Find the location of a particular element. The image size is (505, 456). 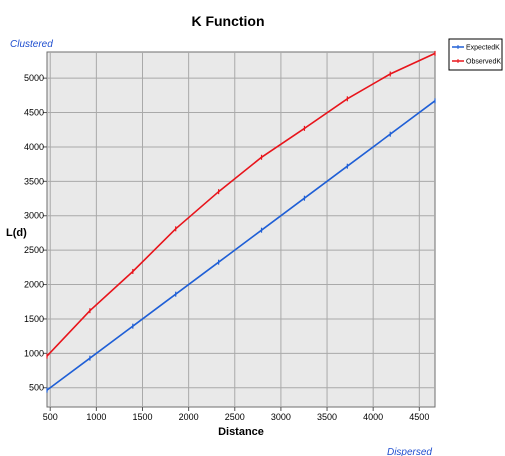

x-tick-label: 500 is located at coordinates (50, 417).